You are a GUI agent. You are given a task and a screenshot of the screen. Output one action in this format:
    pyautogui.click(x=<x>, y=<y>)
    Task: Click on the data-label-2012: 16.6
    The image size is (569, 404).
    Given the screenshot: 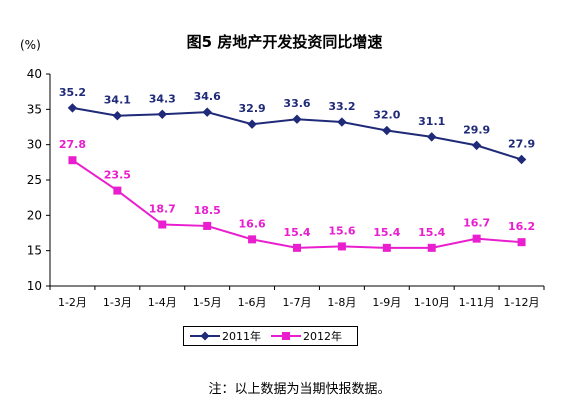 What is the action you would take?
    pyautogui.click(x=252, y=223)
    